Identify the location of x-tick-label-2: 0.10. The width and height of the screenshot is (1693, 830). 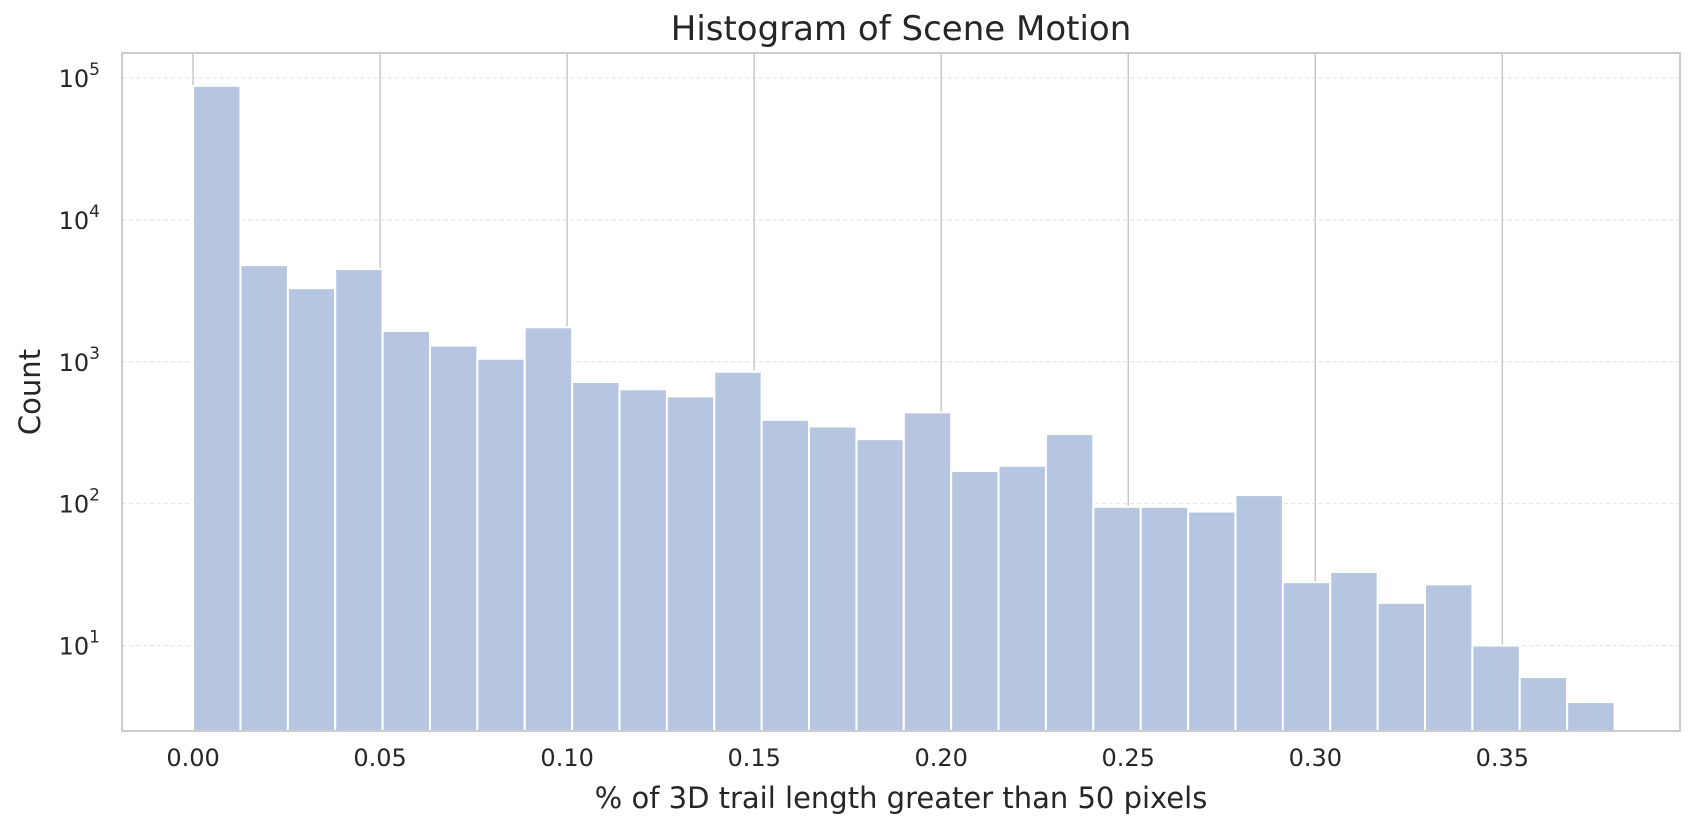
(566, 758).